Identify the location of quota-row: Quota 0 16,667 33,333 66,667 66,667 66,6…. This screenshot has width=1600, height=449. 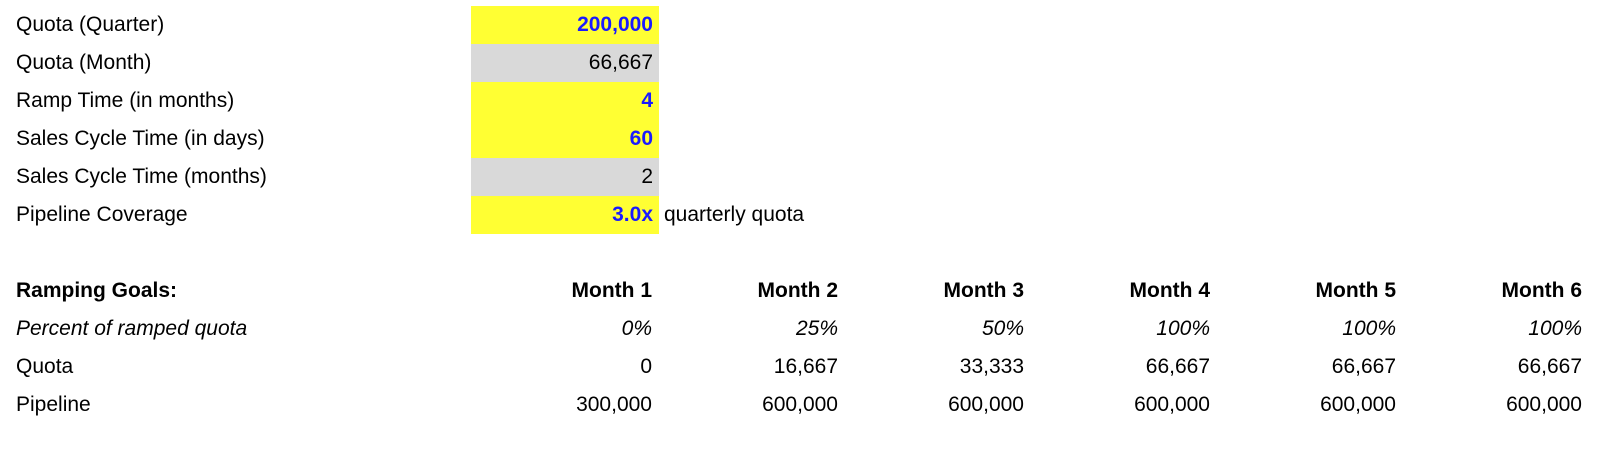
(800, 367).